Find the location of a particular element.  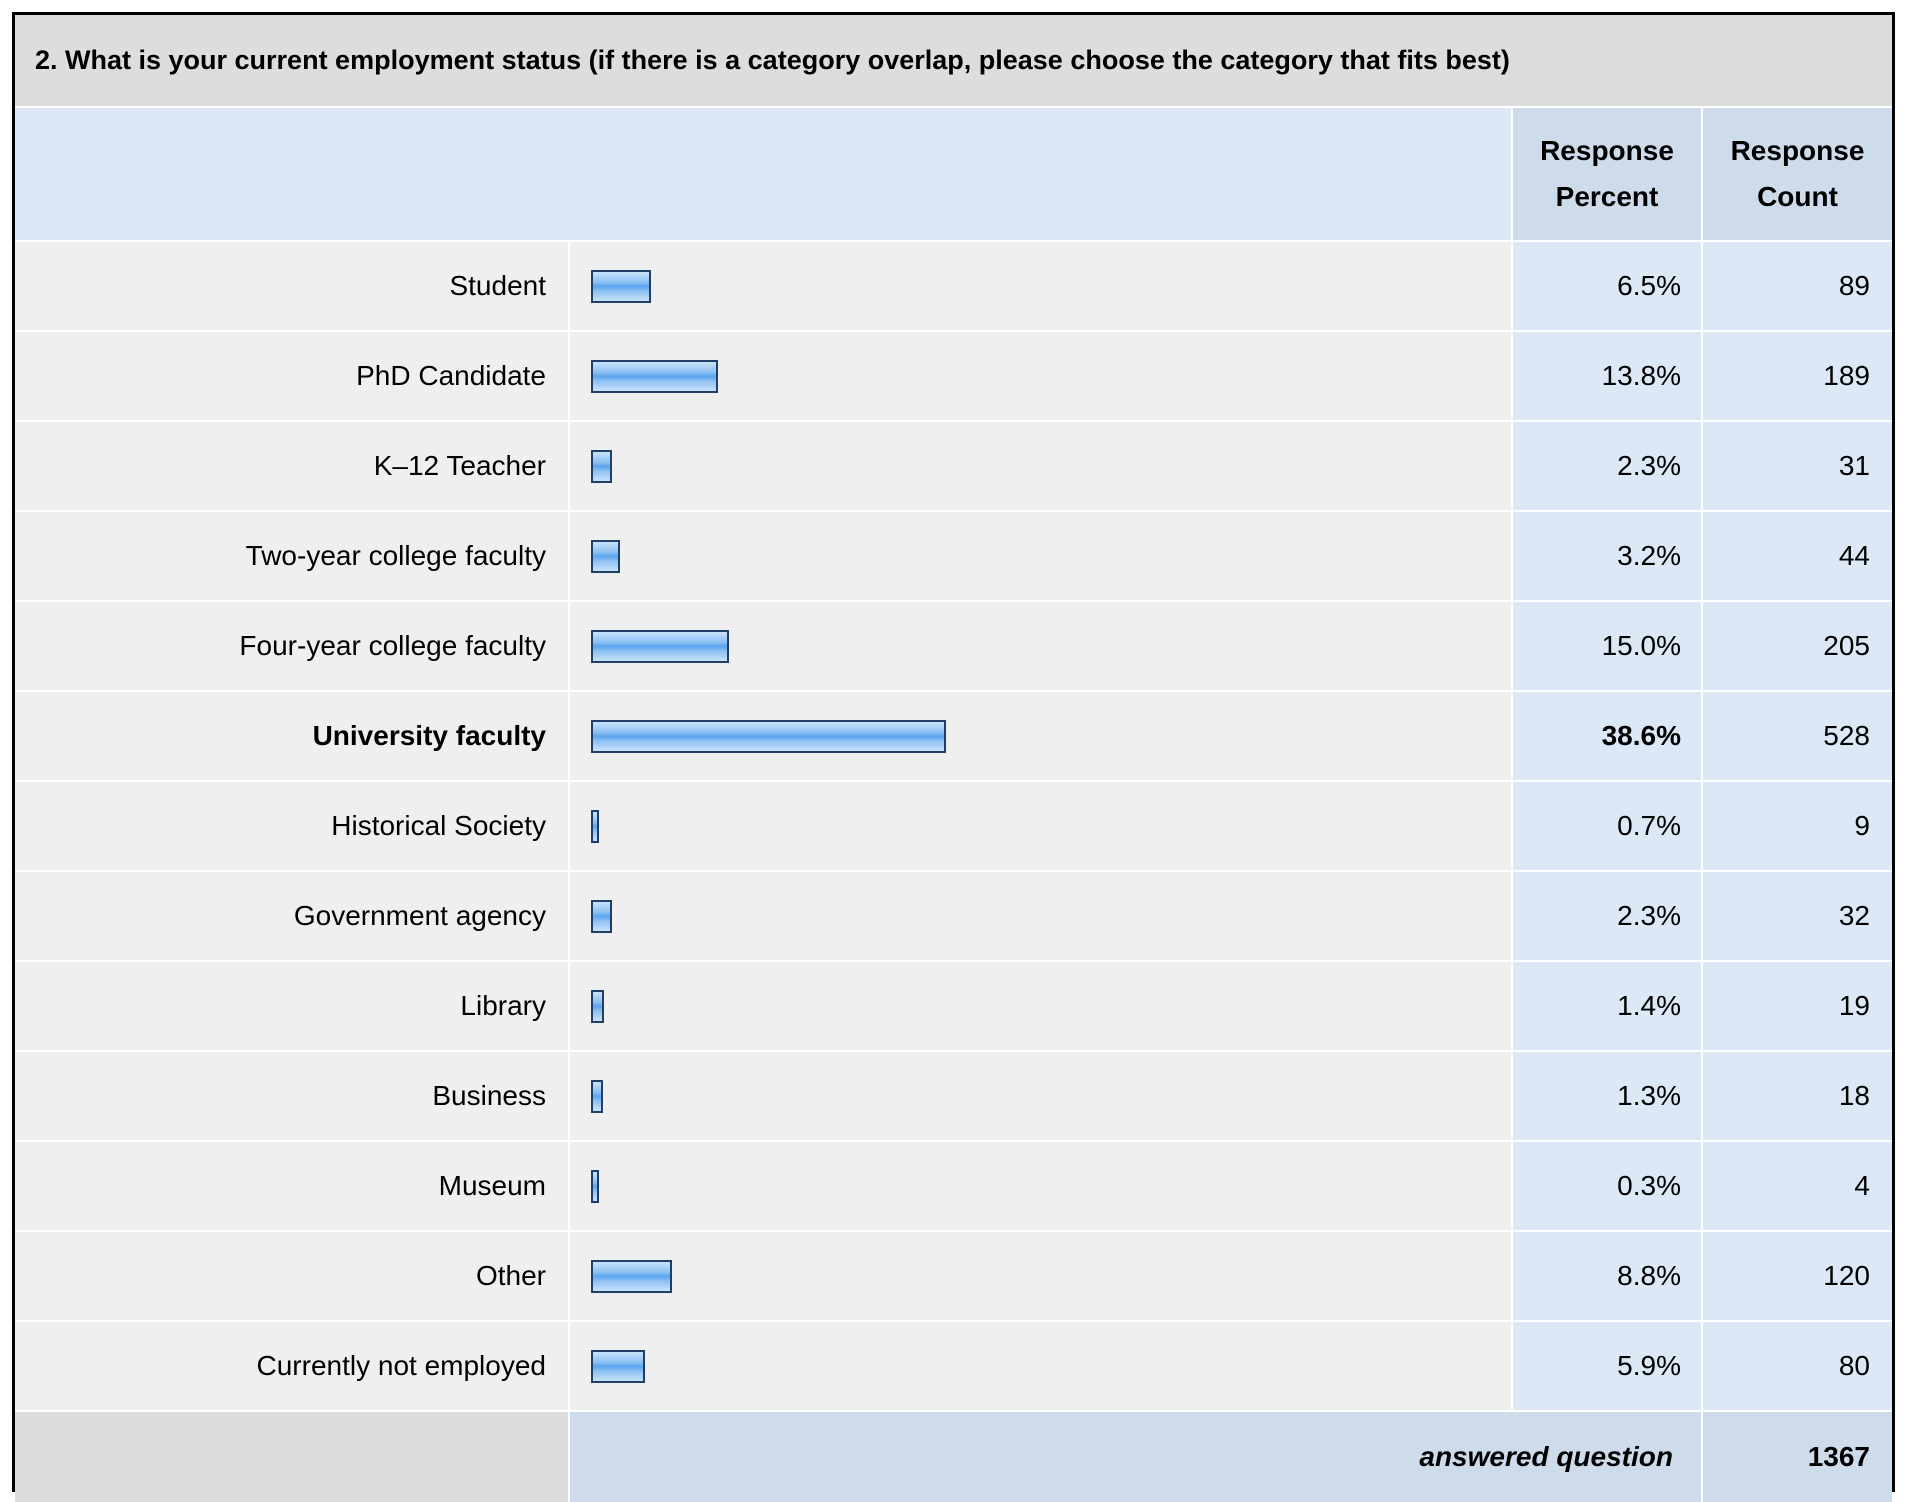

table-row: K–12 Teacher 2.3% 31 is located at coordinates (953, 465).